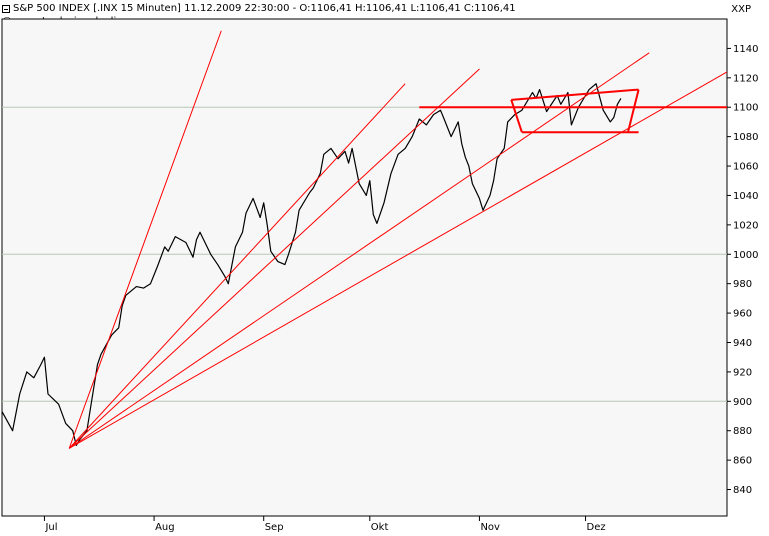  I want to click on x-tick-label: Nov, so click(490, 527).